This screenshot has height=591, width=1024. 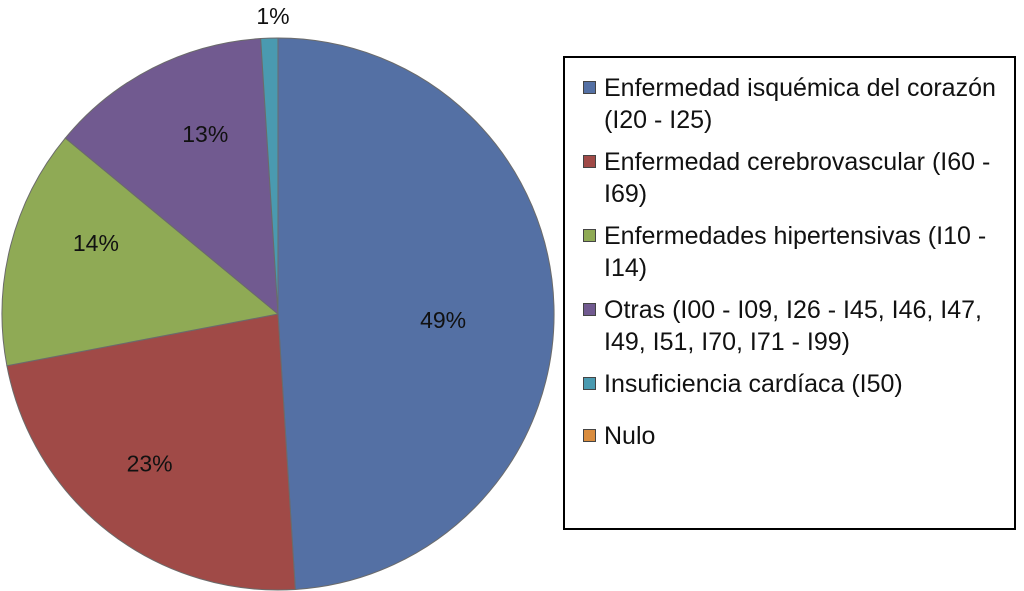 What do you see at coordinates (630, 436) in the screenshot?
I see `legend-label: Nulo` at bounding box center [630, 436].